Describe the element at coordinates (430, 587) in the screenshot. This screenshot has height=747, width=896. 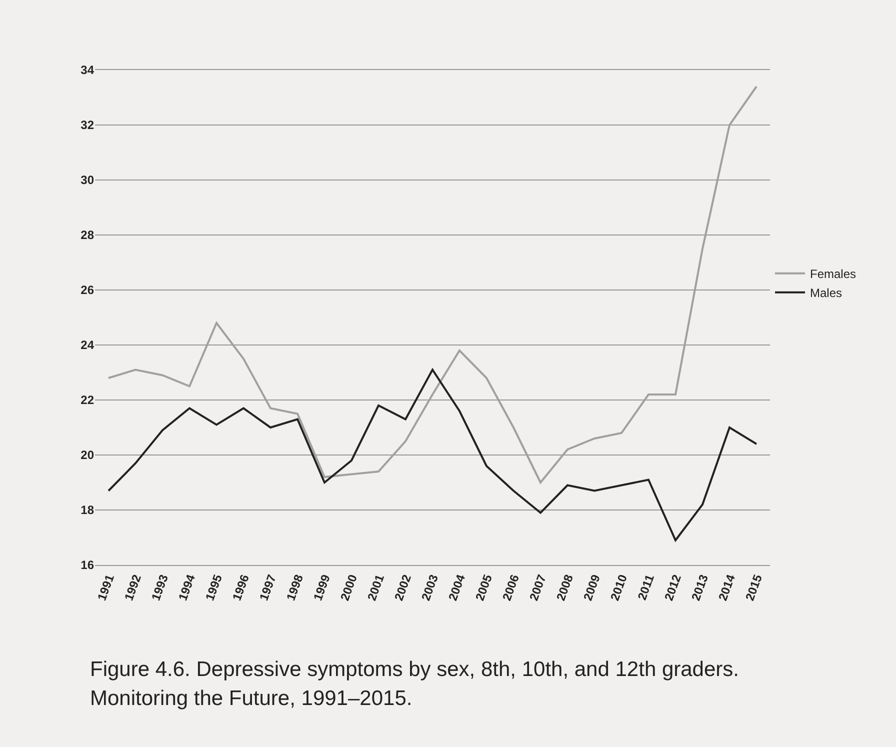
I see `x-tick-label: 2003` at that location.